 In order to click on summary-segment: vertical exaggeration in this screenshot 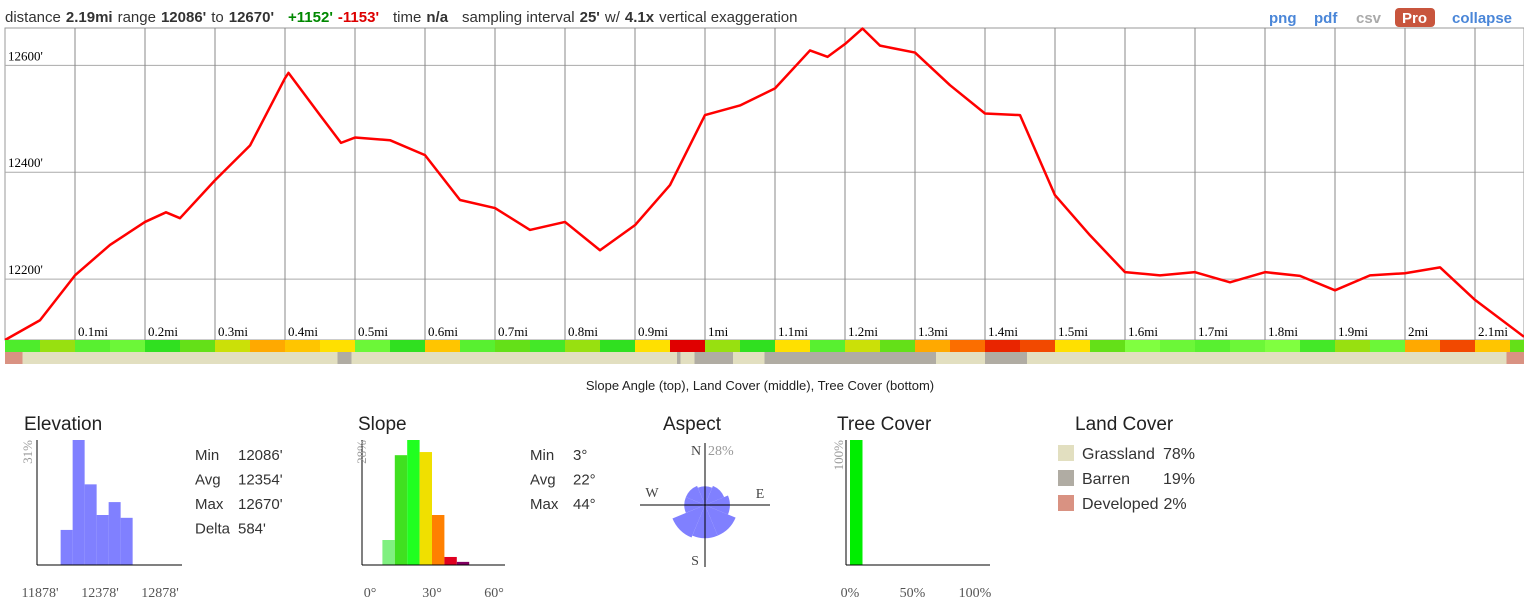, I will do `click(728, 17)`.